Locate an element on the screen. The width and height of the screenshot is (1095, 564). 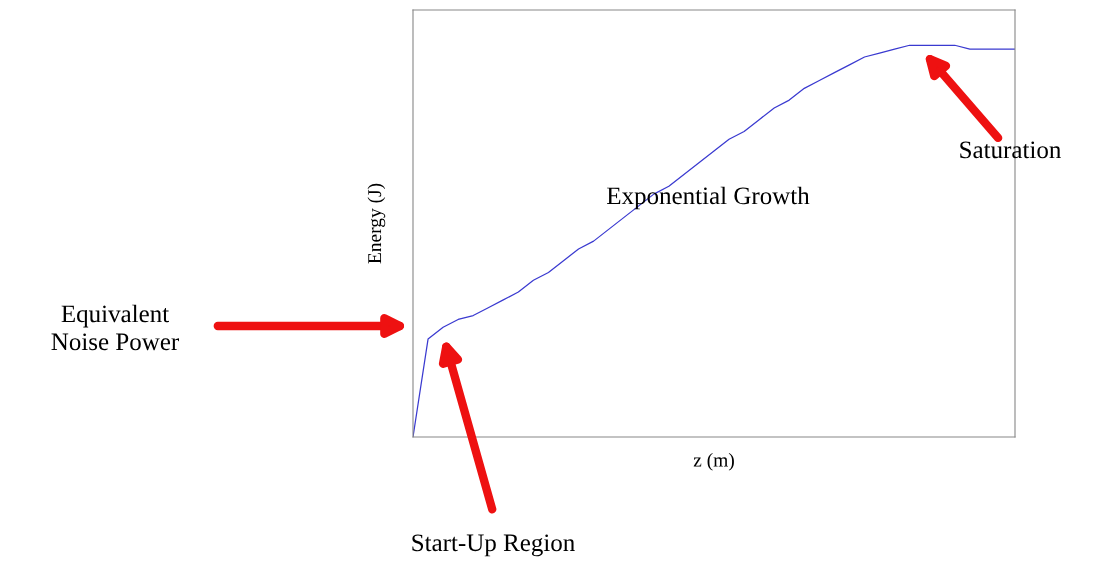
x-axis-title: z (m) is located at coordinates (713, 461).